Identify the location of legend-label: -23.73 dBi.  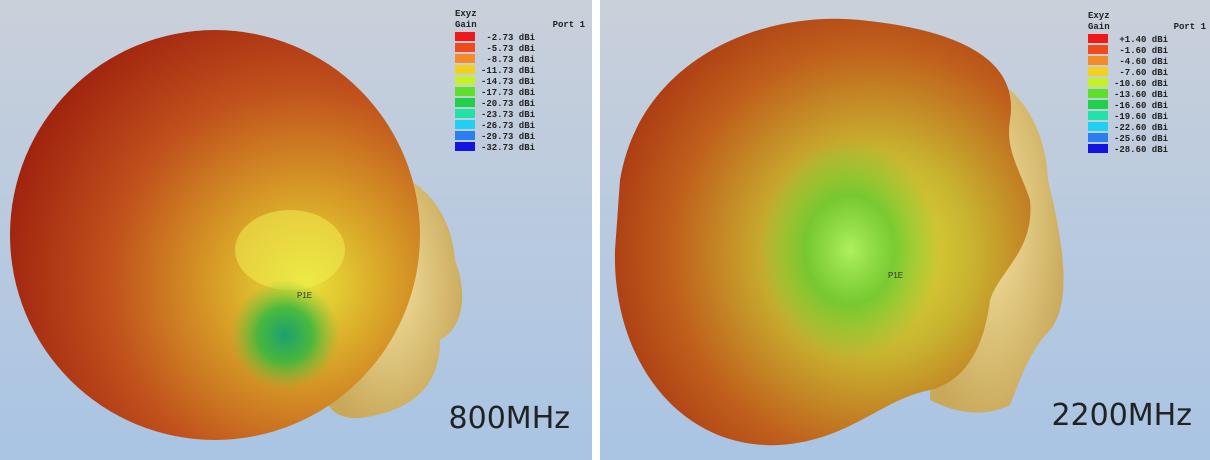
(508, 115).